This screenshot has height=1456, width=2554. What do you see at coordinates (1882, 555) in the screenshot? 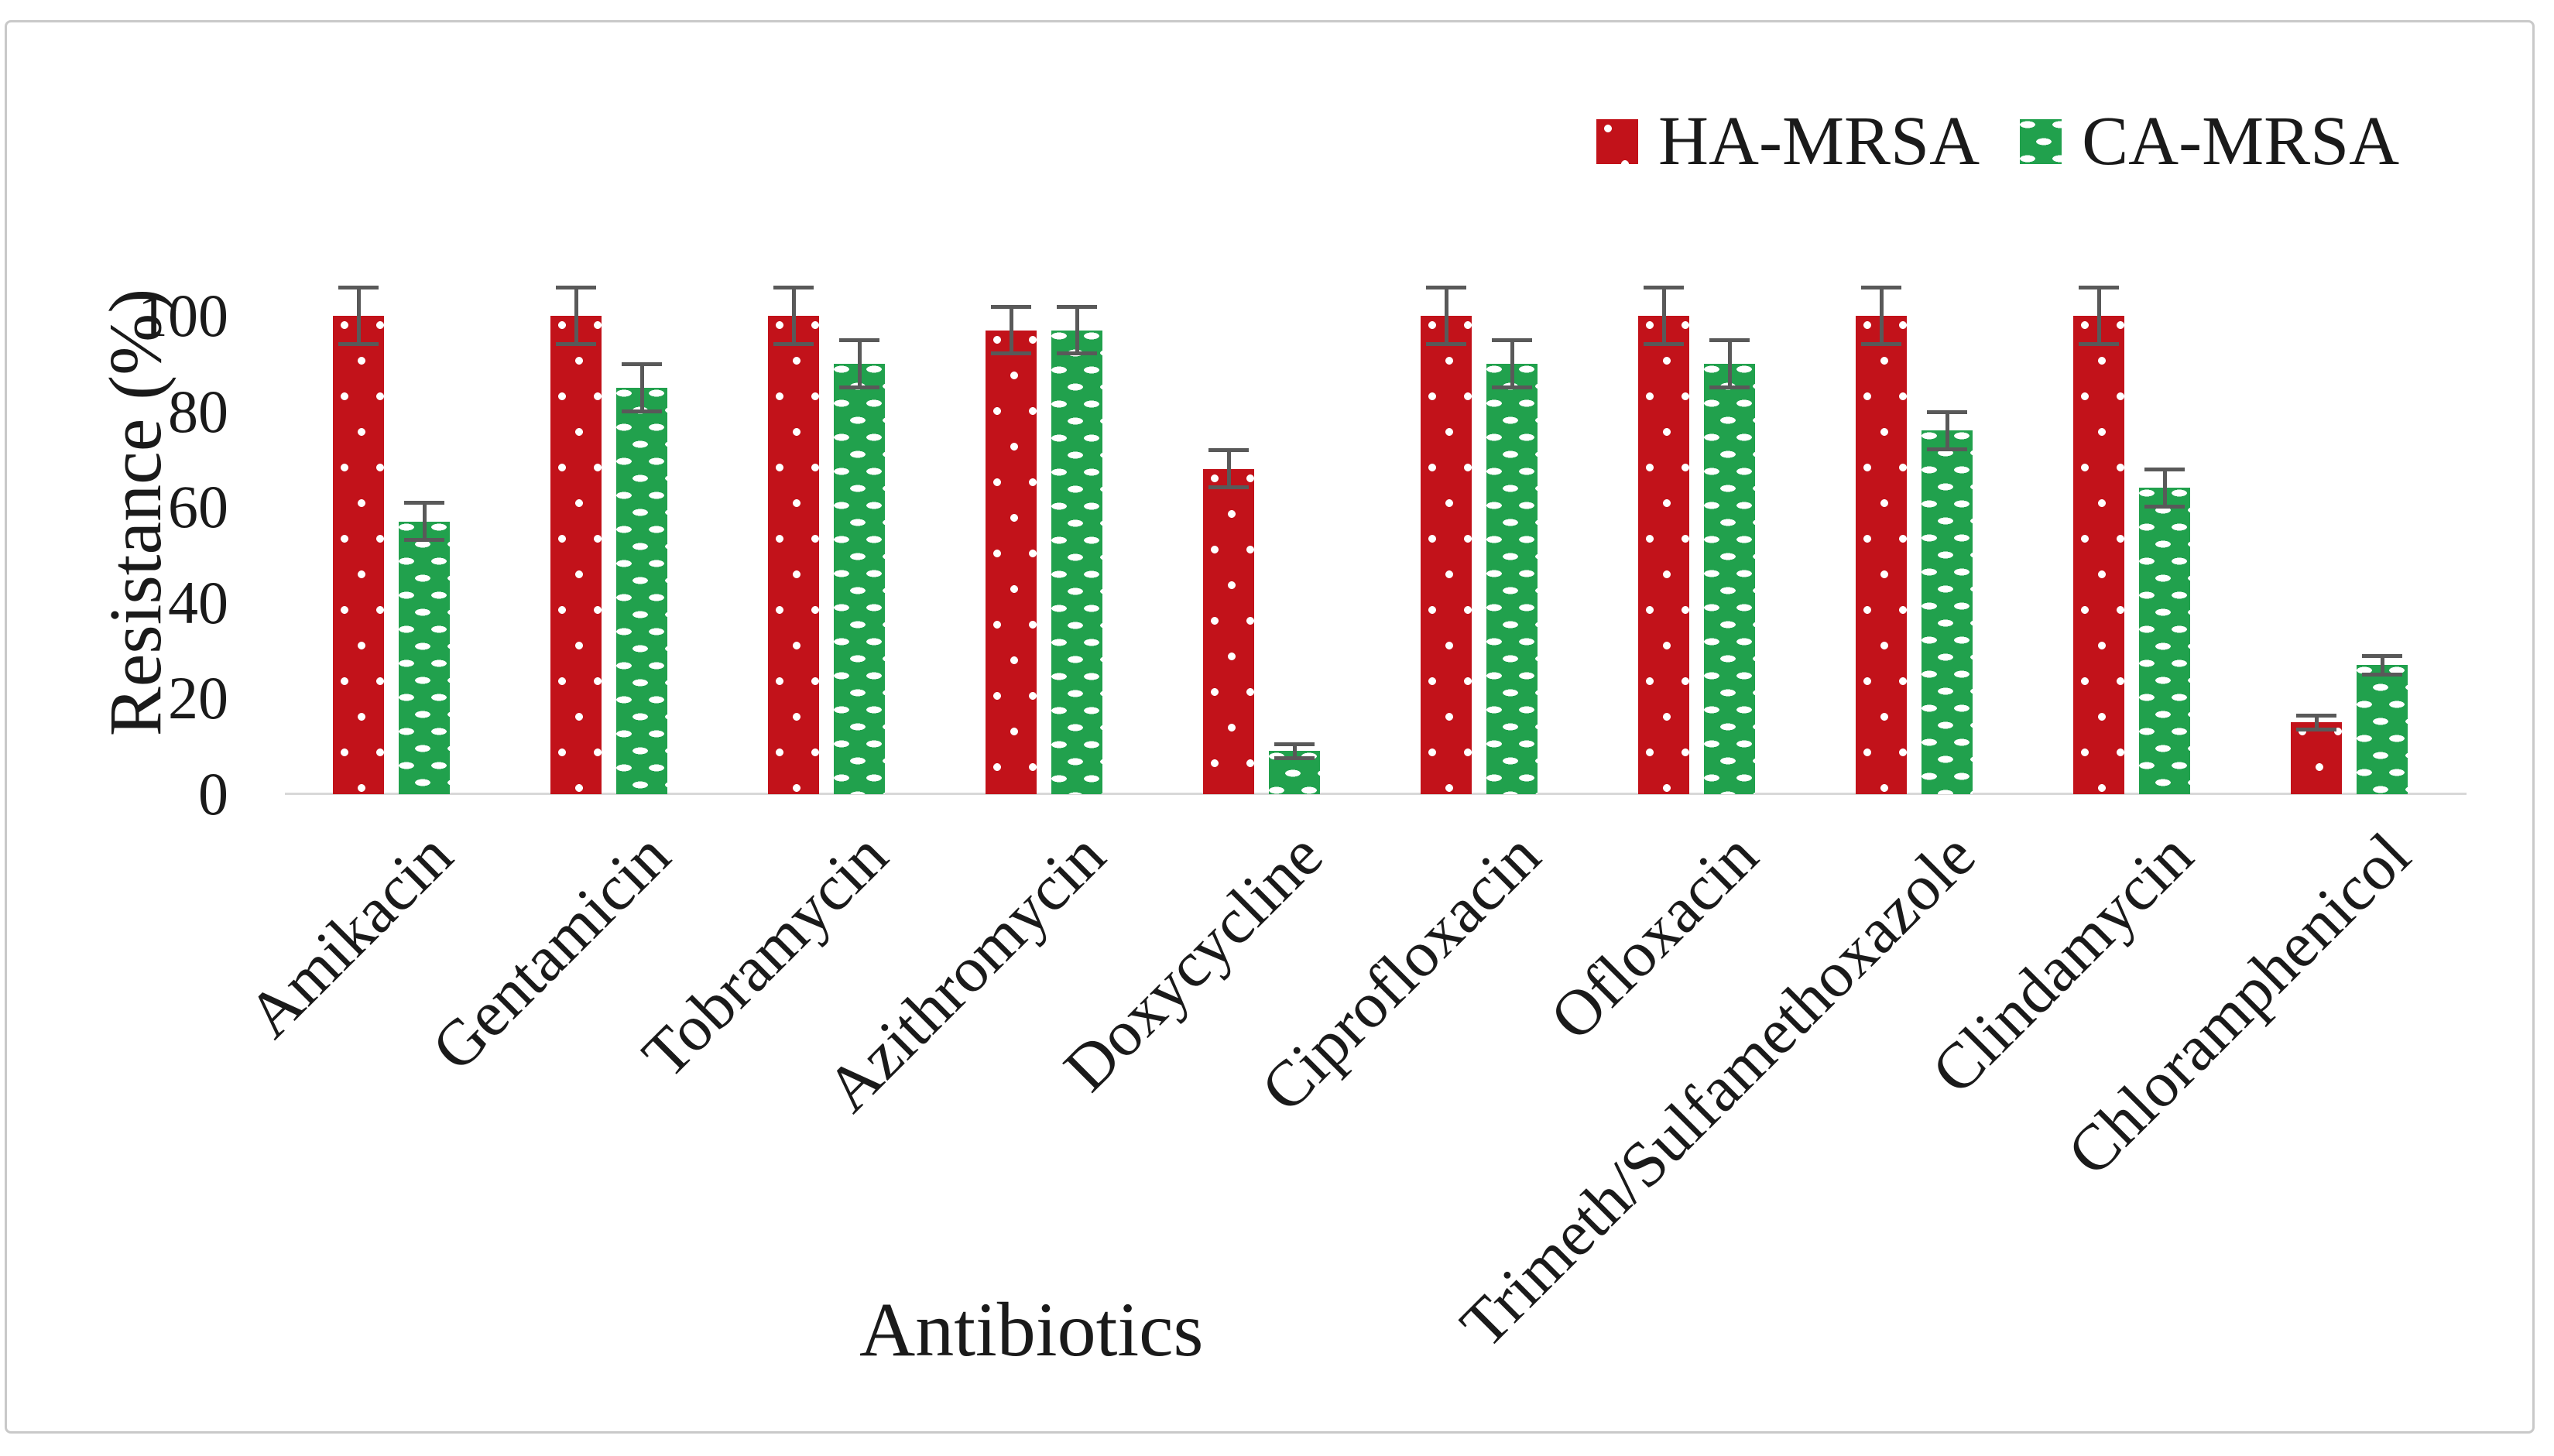
I see `bar-ha-mrsa-trimeth-sulfamethoxazole` at bounding box center [1882, 555].